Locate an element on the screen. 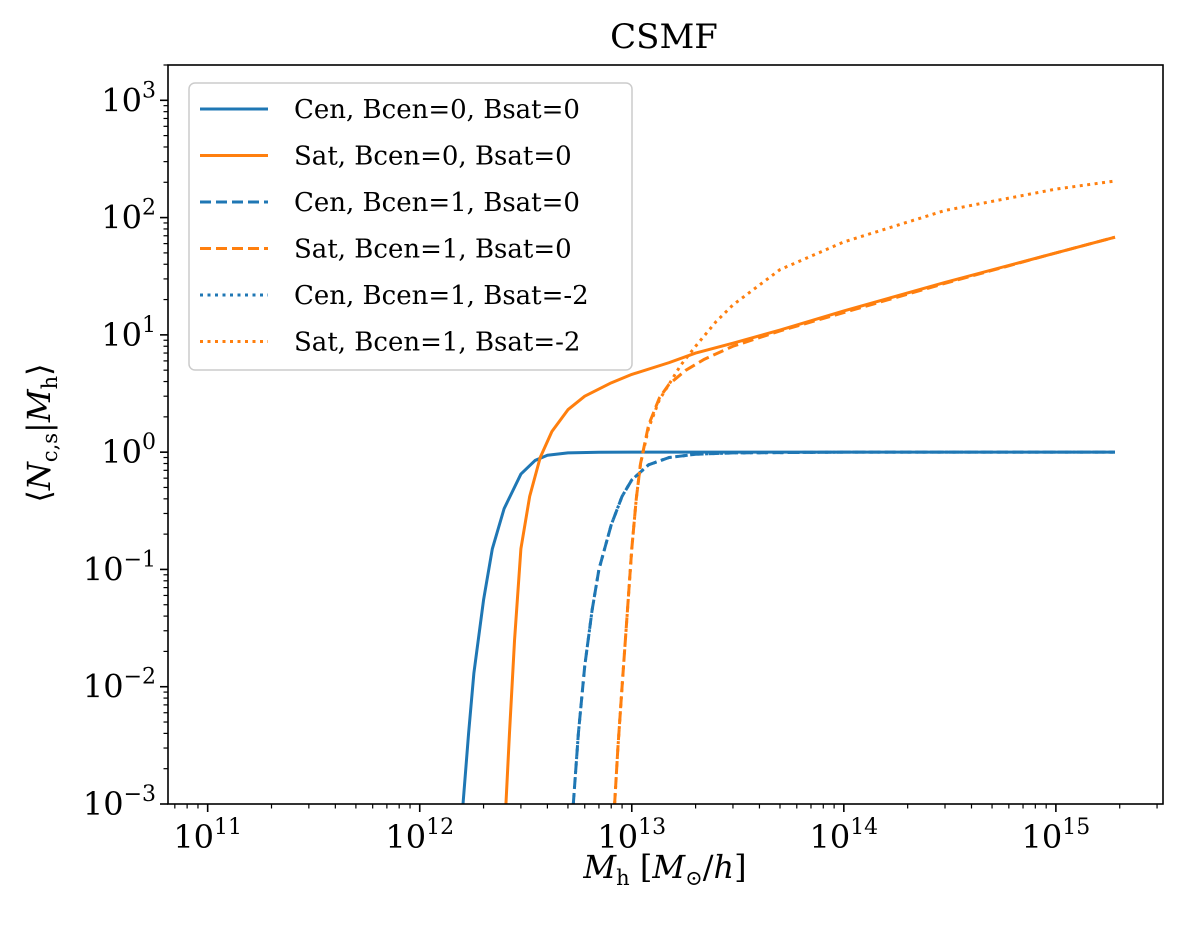 The width and height of the screenshot is (1183, 933). legend-label-2: Sat, Bcen=0, Bsat=0 is located at coordinates (433, 157).